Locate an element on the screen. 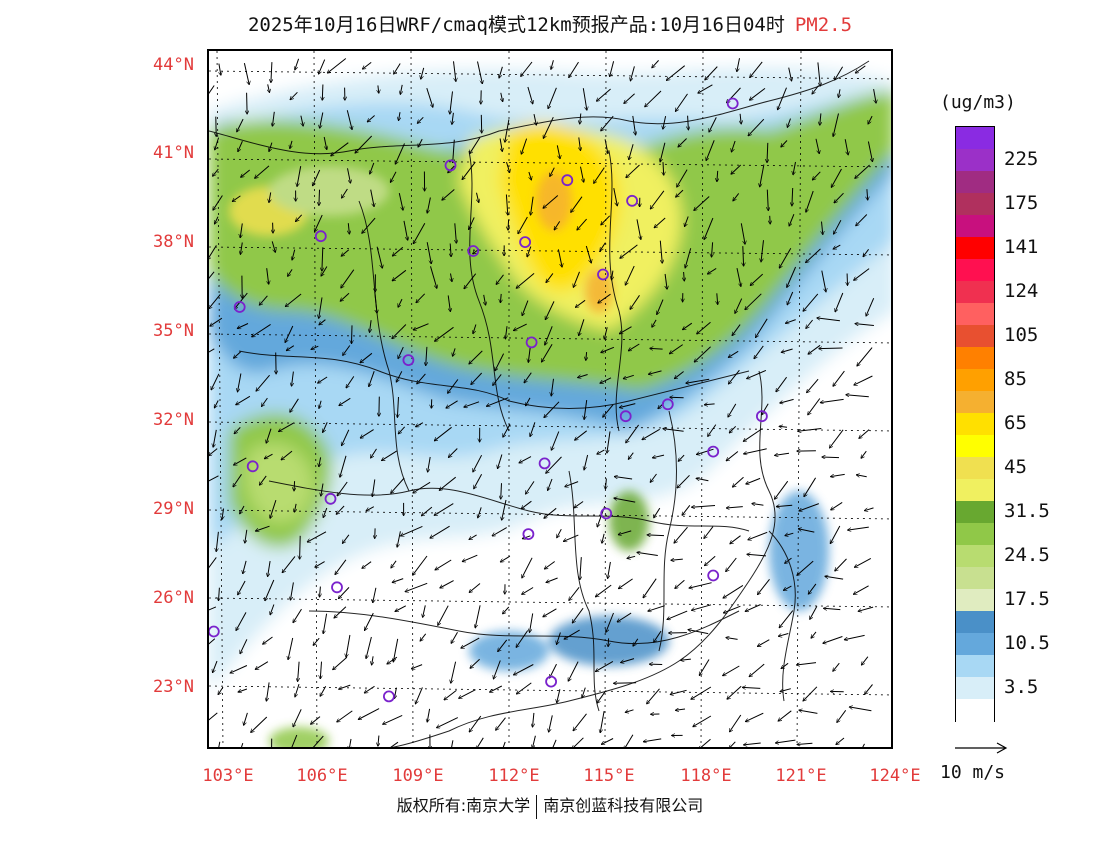 This screenshot has width=1100, height=850. legend-level-label: 65 is located at coordinates (1015, 423).